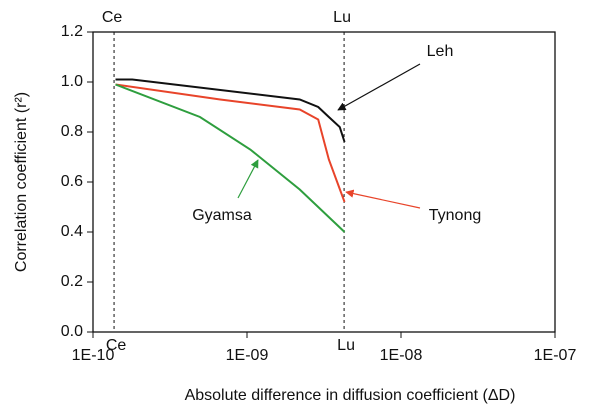 The image size is (592, 410). I want to click on y-axis-label: Correlation coefficient (r²), so click(21, 182).